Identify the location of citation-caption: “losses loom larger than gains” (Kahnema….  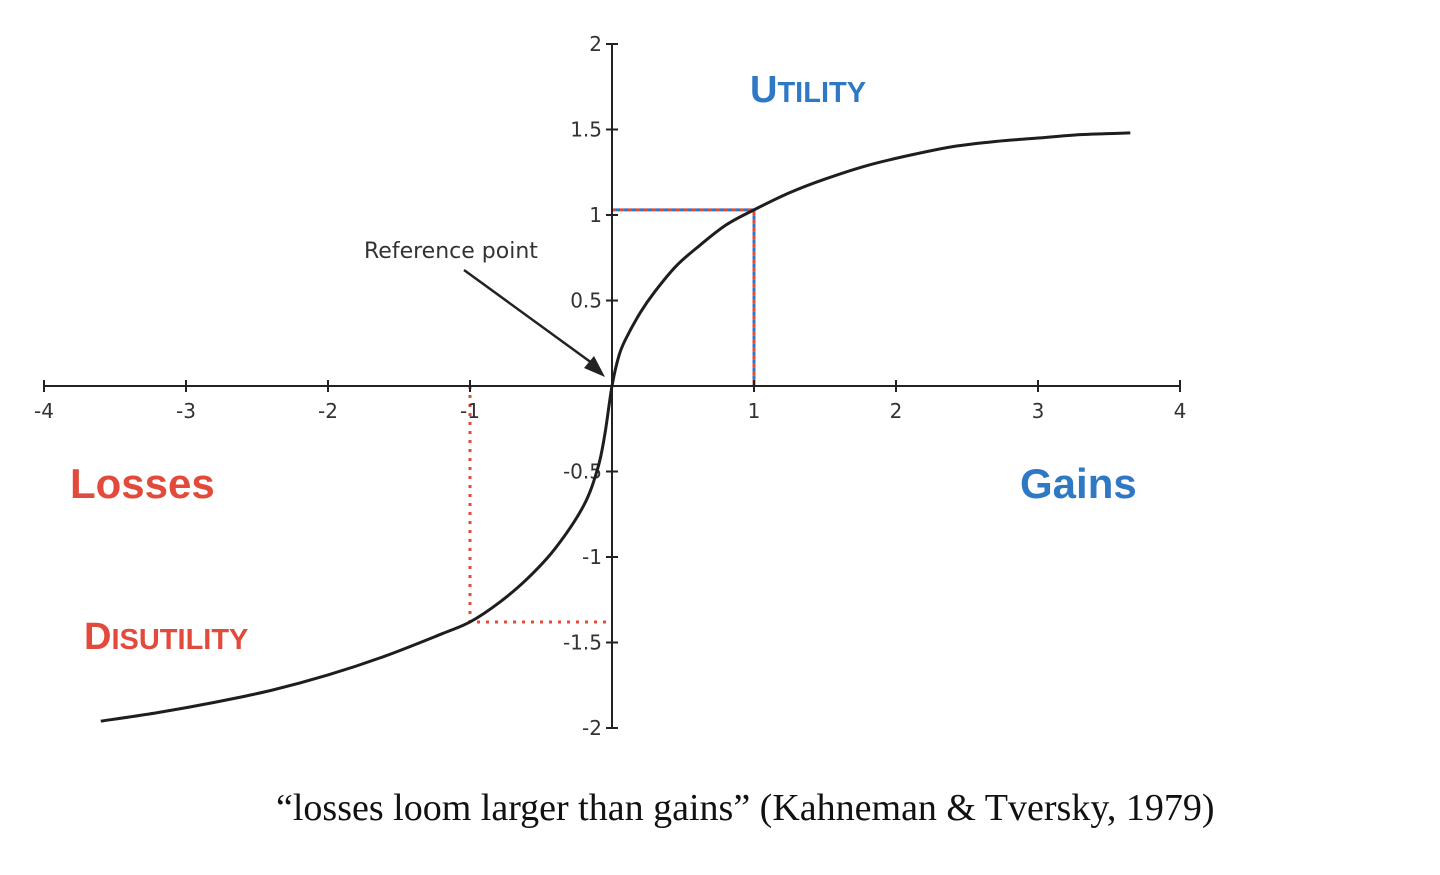
(745, 808).